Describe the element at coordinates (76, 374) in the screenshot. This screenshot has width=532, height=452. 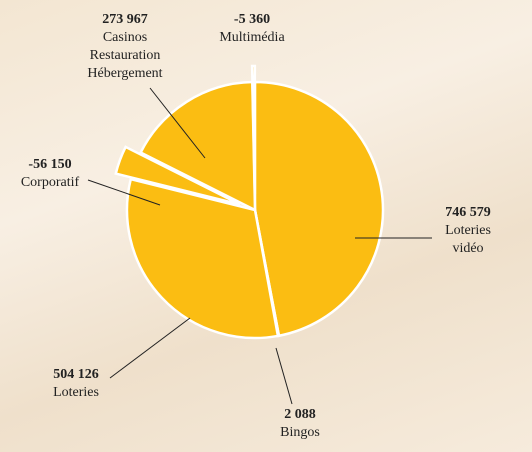
I see `slice-value: 504 126` at that location.